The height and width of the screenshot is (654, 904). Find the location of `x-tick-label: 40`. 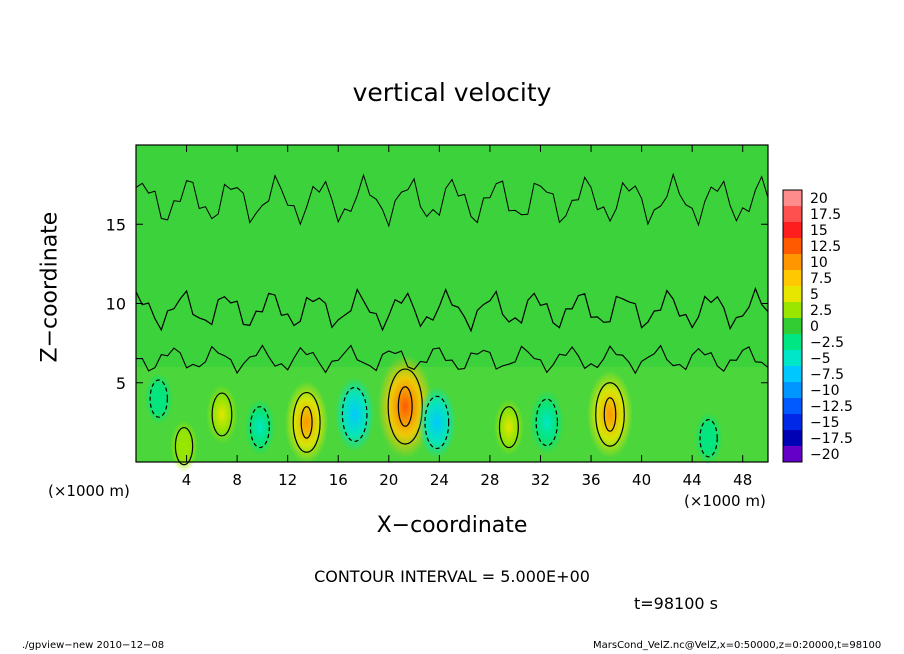

x-tick-label: 40 is located at coordinates (641, 480).